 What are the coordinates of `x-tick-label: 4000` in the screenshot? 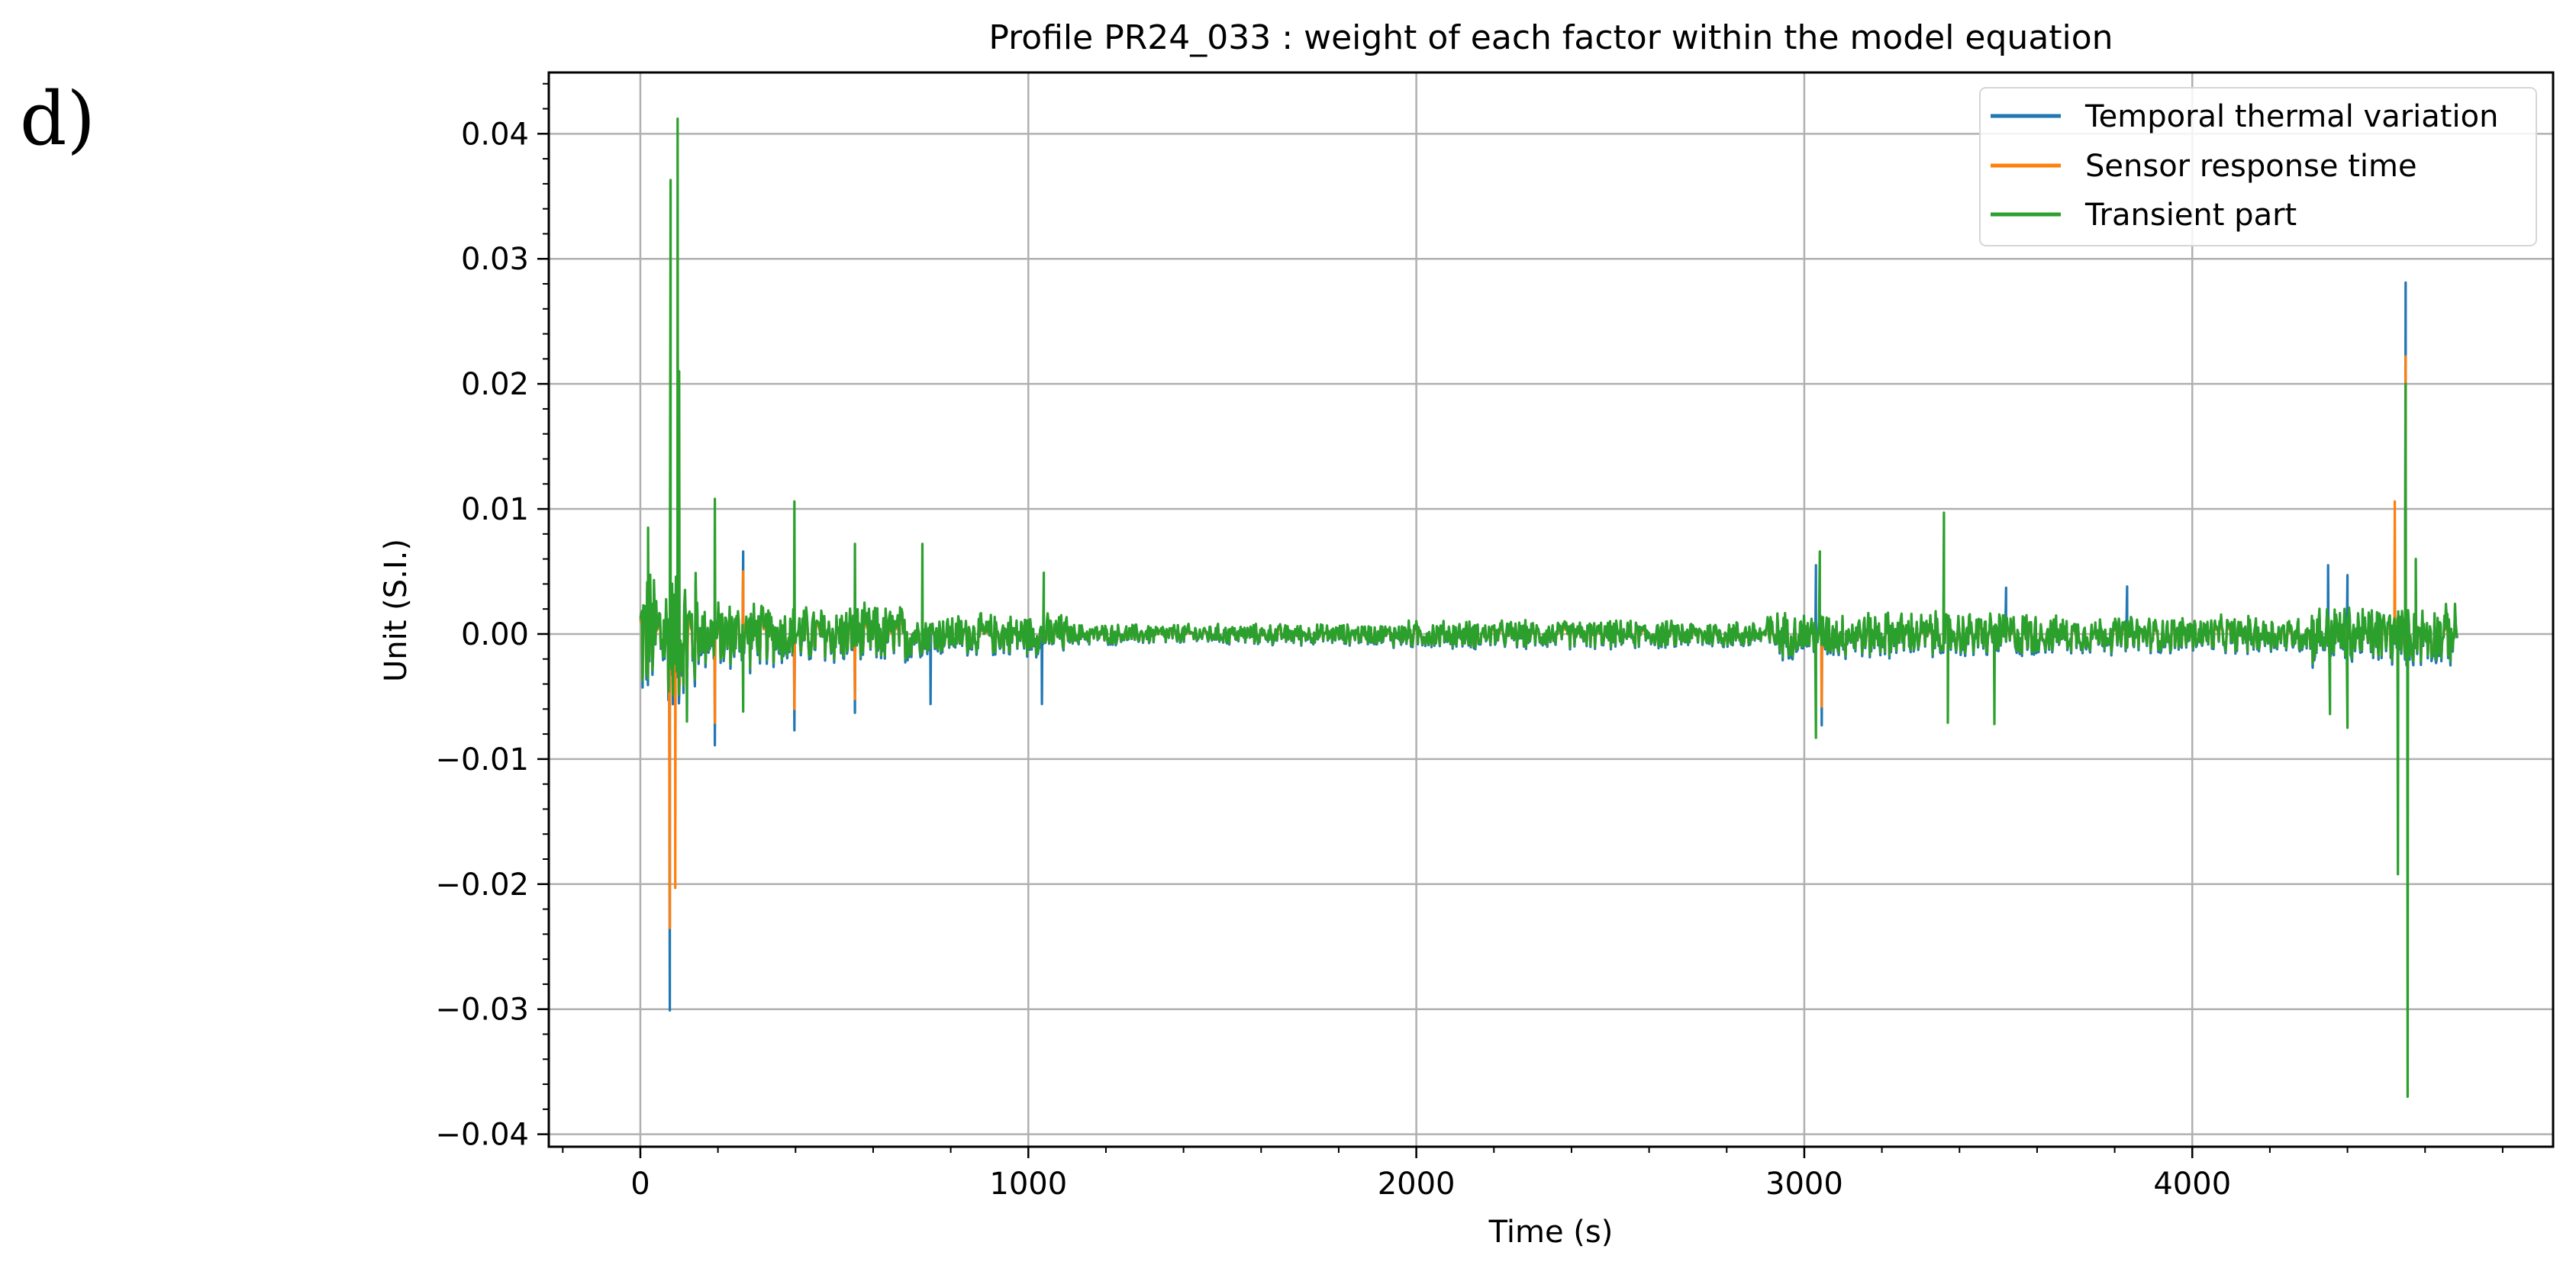 It's located at (2192, 1184).